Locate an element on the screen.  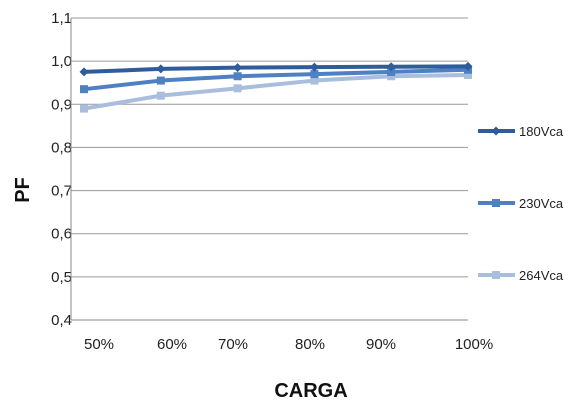
legend-item: 180Vca is located at coordinates (521, 131).